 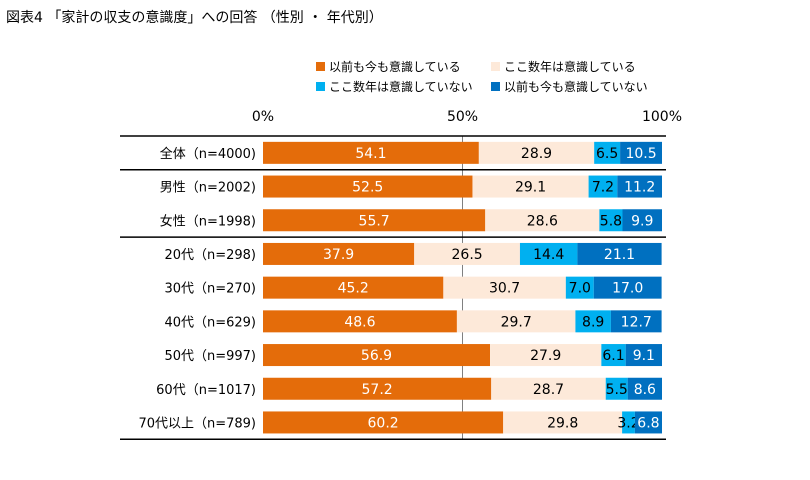 I want to click on x-tick-label: 50%, so click(x=462, y=117).